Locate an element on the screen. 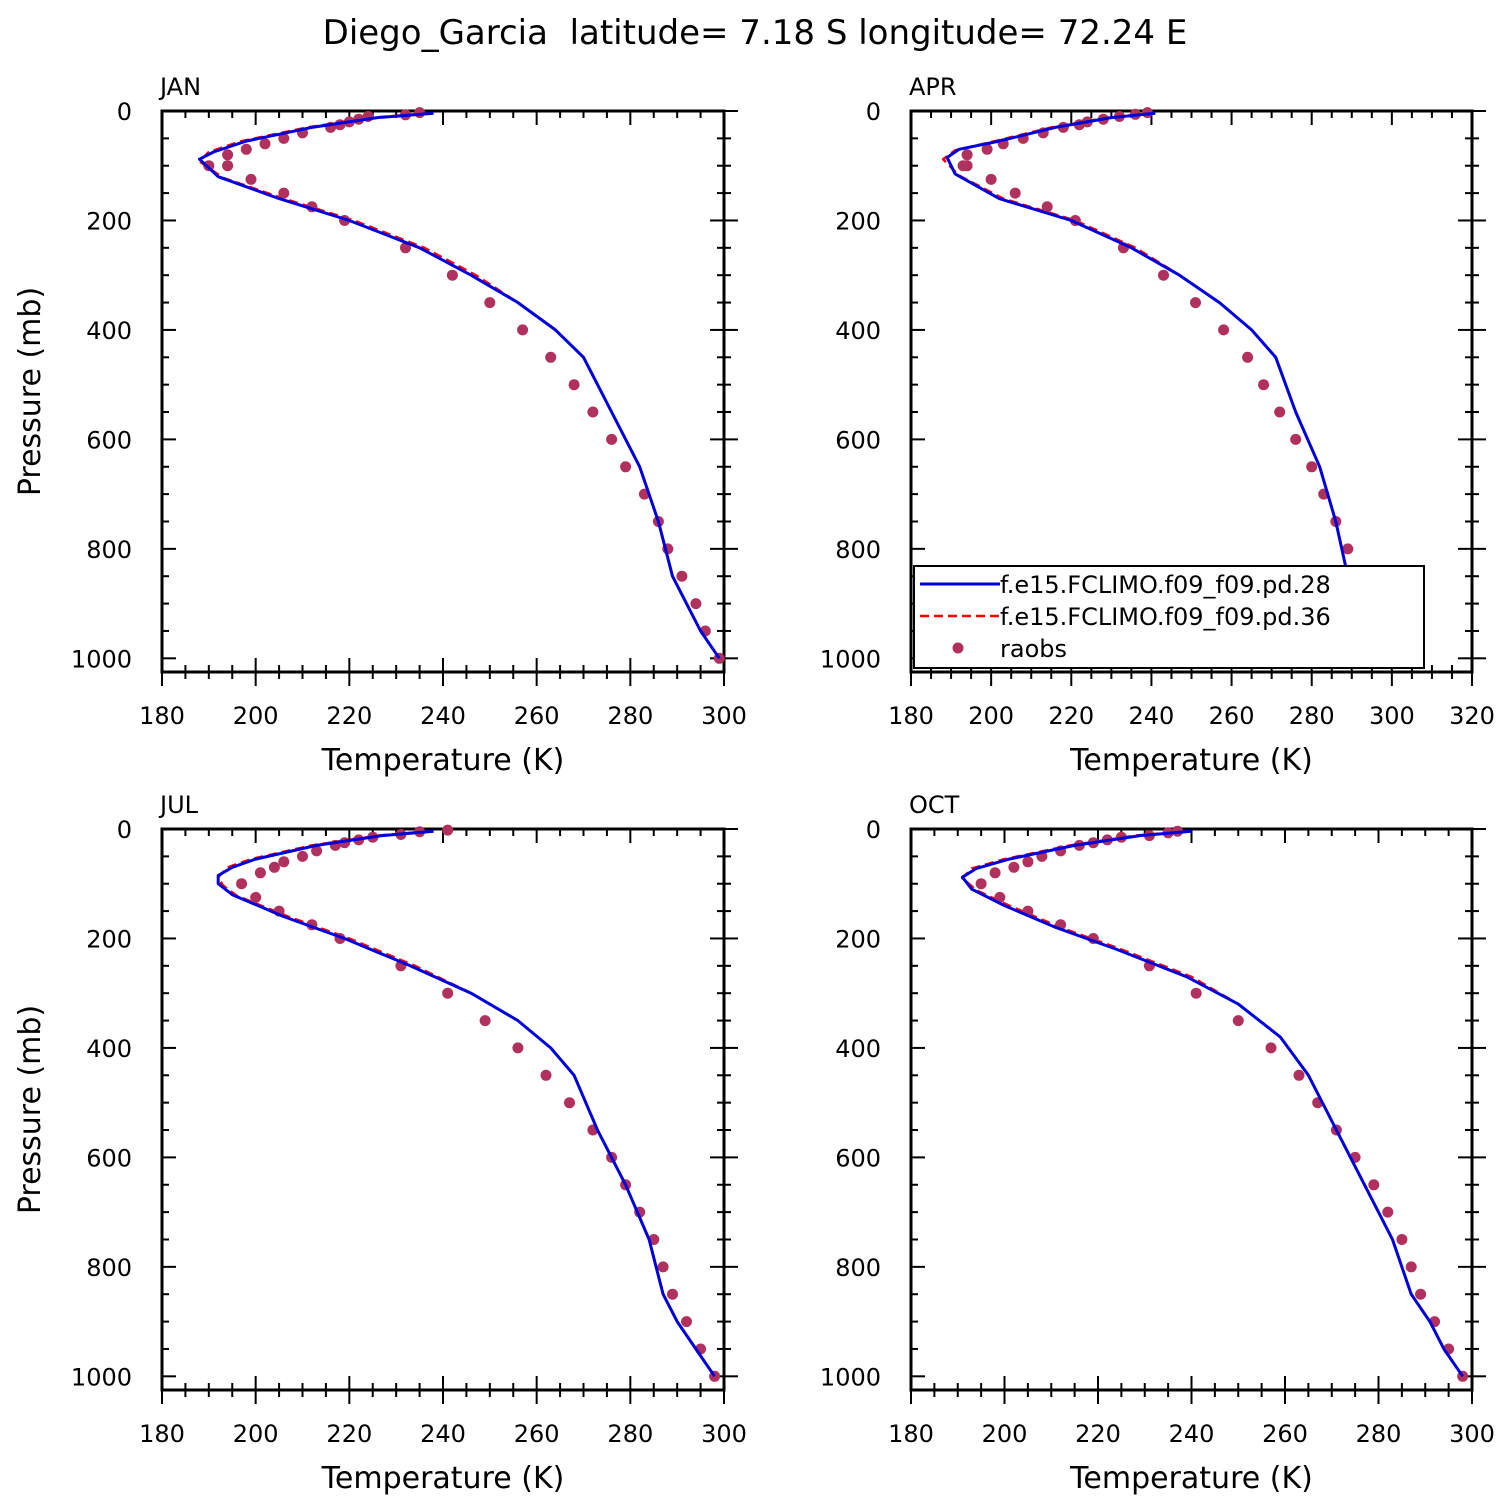  panel-label: JAN is located at coordinates (179, 87).